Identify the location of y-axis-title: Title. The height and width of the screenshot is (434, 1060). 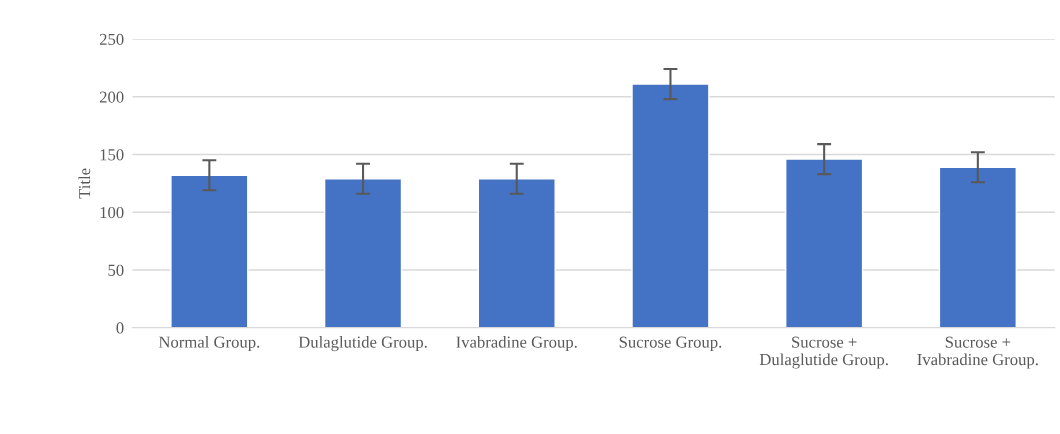
(84, 183).